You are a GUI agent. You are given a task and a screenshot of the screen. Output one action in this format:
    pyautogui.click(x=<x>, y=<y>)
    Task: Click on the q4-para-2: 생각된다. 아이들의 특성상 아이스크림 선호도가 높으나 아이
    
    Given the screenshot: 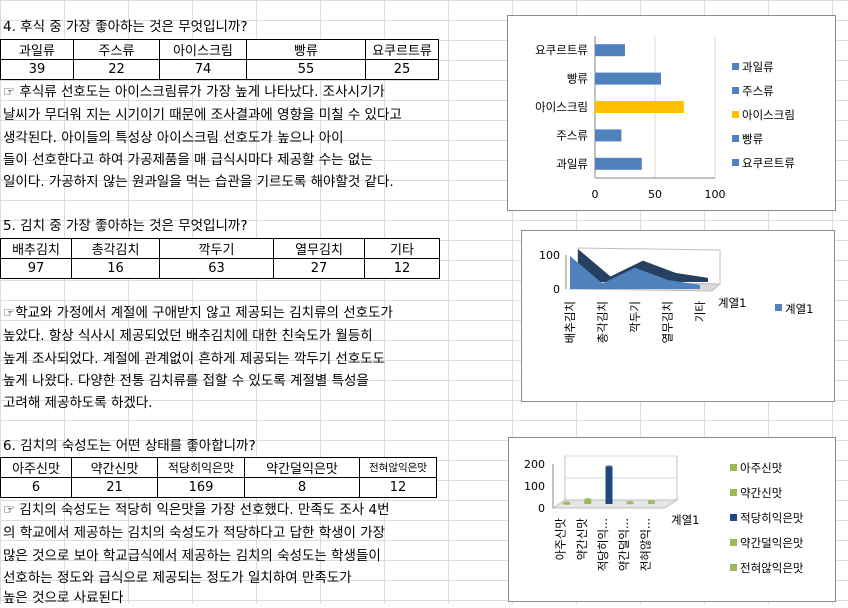 What is the action you would take?
    pyautogui.click(x=173, y=138)
    